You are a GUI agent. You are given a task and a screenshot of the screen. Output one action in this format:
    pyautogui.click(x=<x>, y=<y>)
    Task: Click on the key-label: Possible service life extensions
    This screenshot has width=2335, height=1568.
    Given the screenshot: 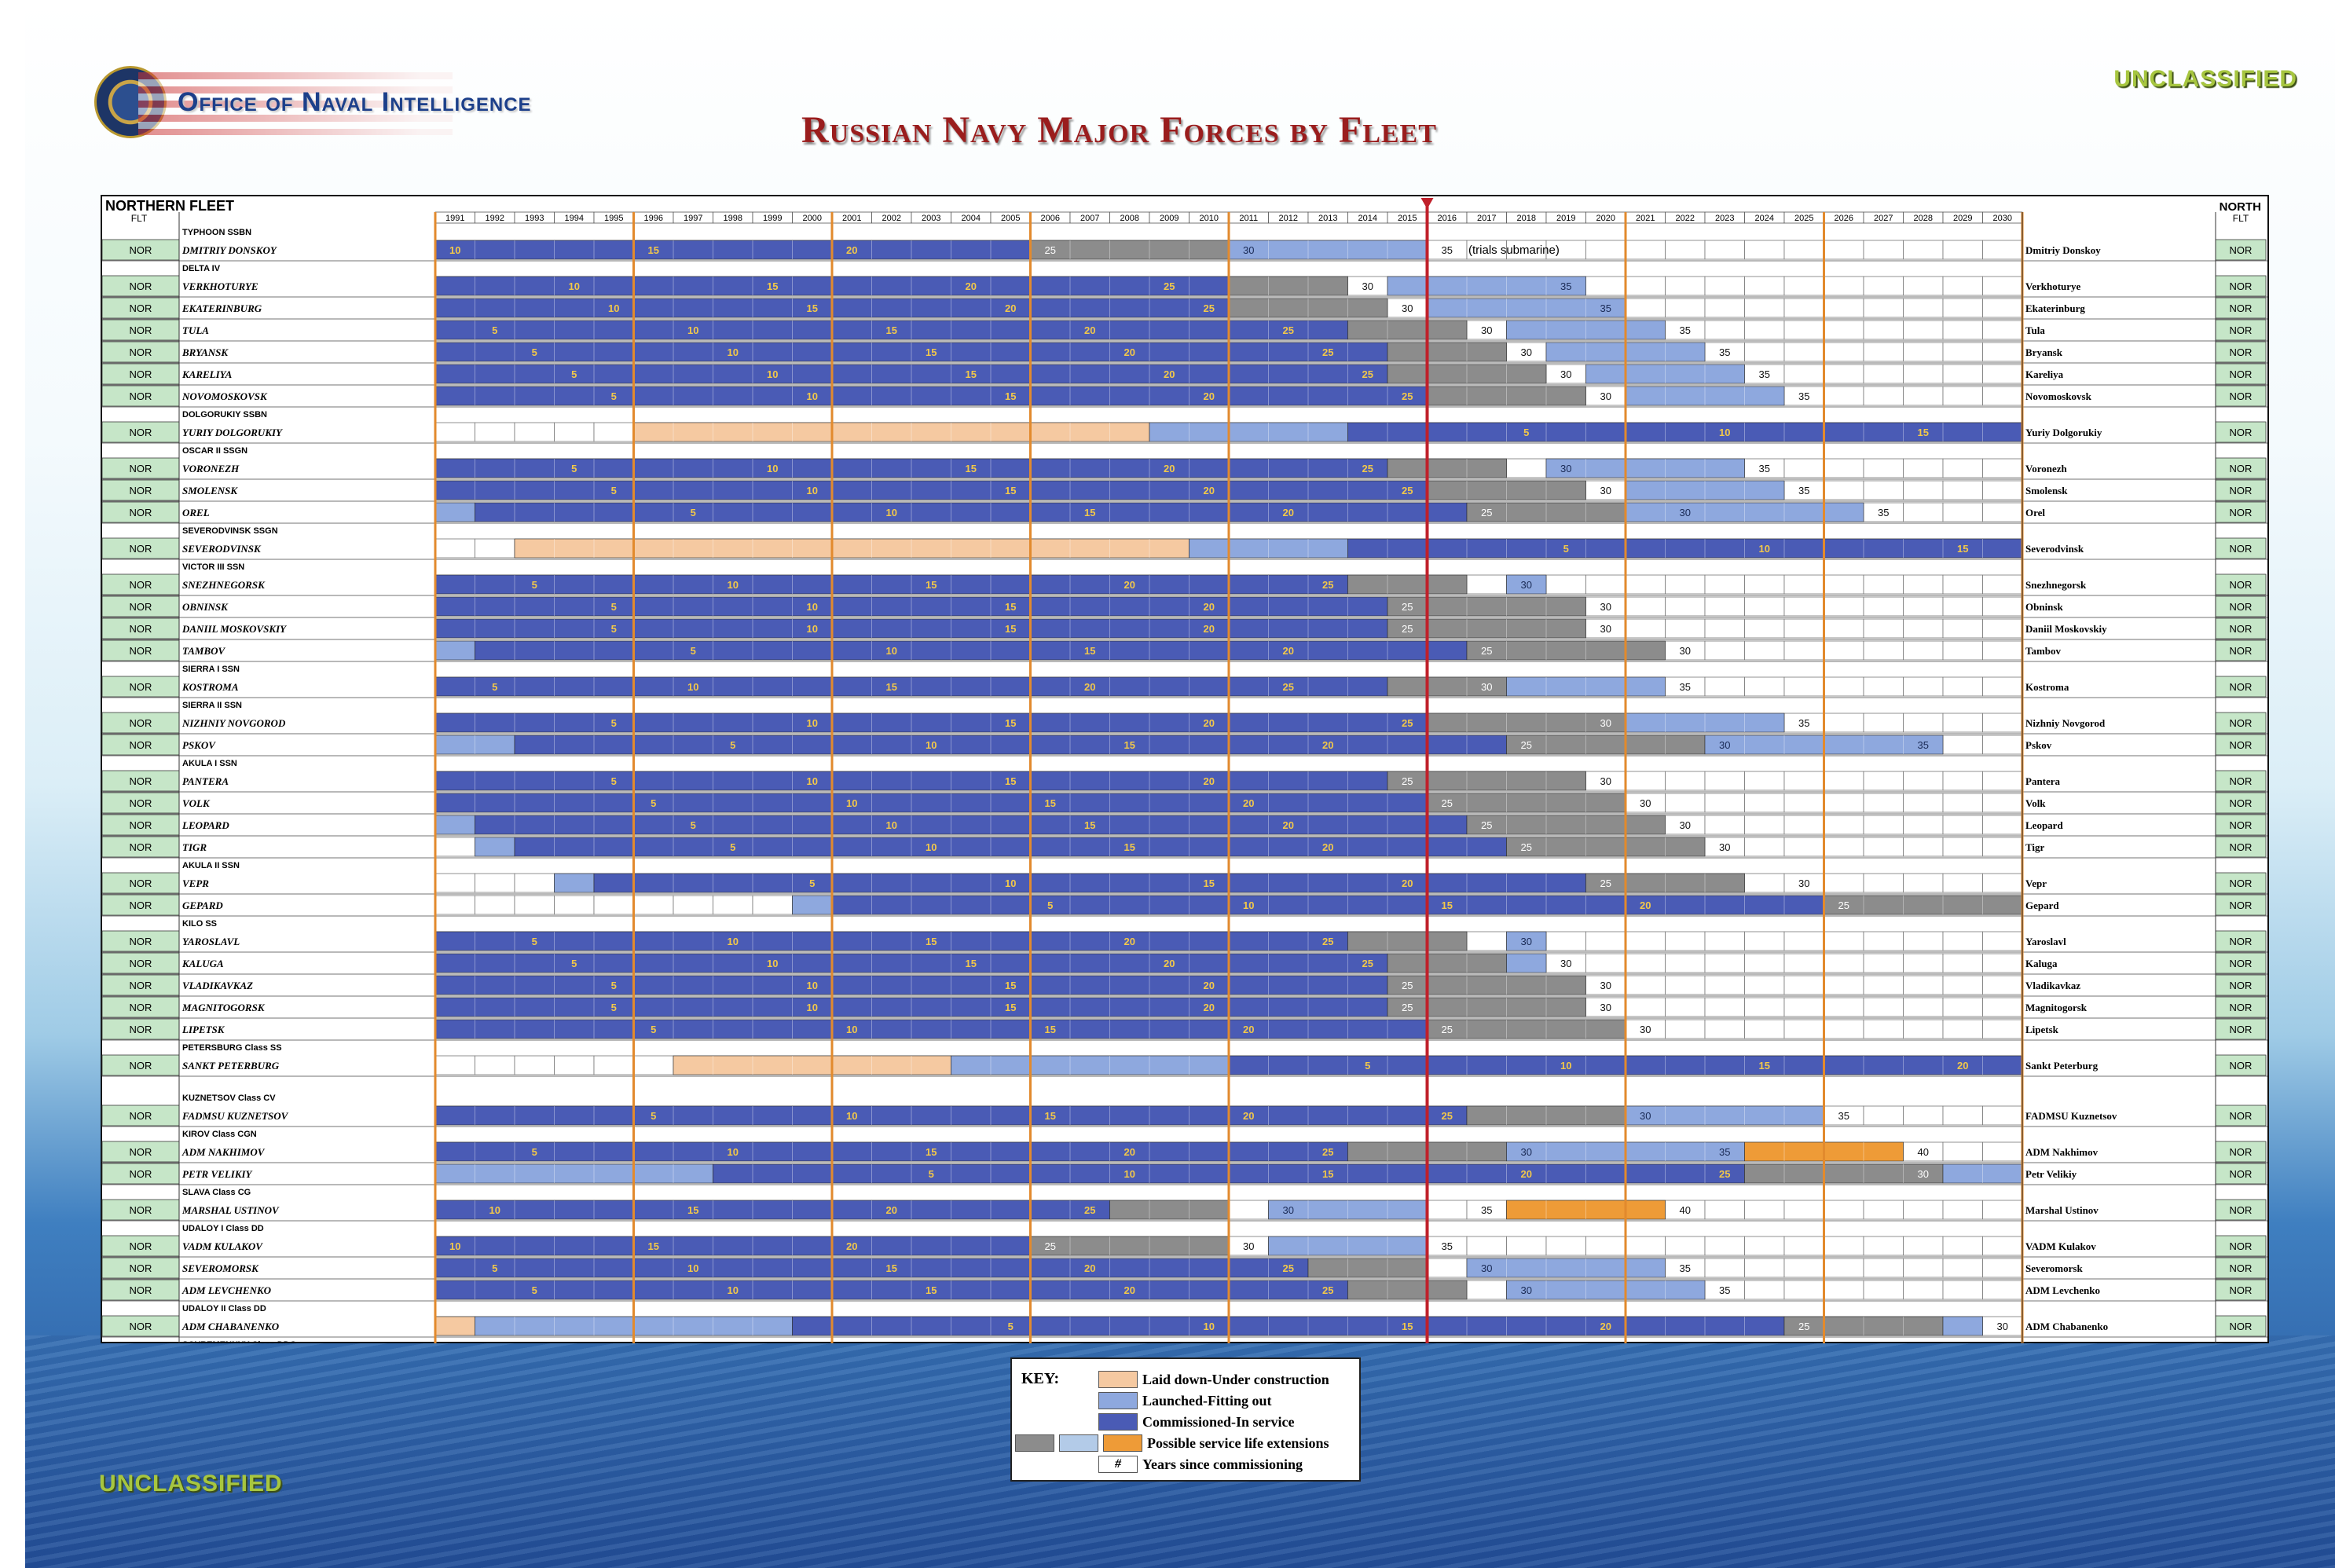 What is the action you would take?
    pyautogui.click(x=1238, y=1443)
    